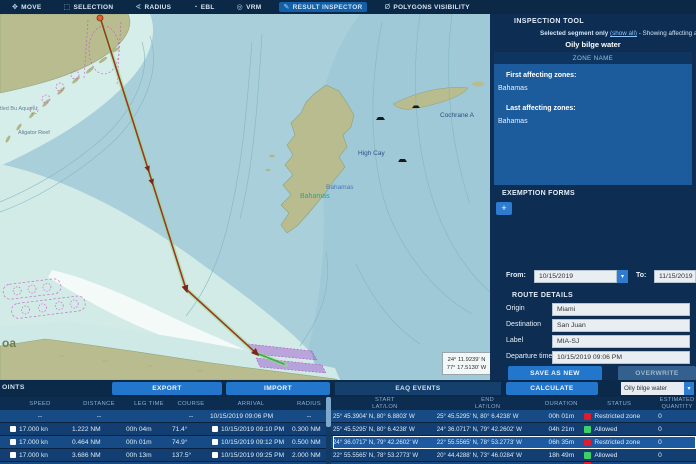 This screenshot has height=464, width=696. Describe the element at coordinates (191, 403) in the screenshot. I see `col-course: COURSE` at that location.